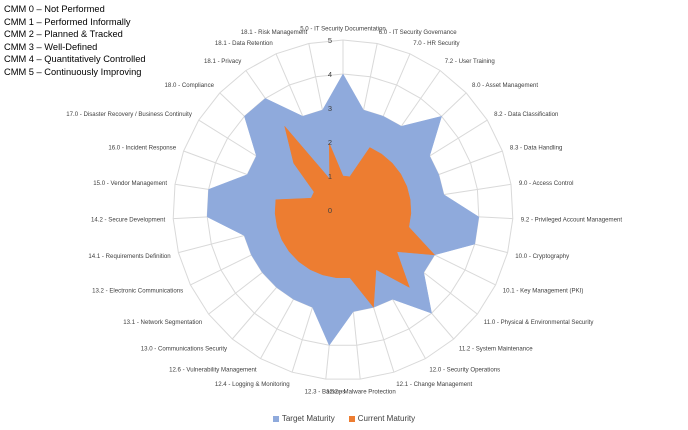 This screenshot has height=430, width=688. What do you see at coordinates (67, 21) in the screenshot?
I see `cmm-level-1: CMM 1 – Performed Informally` at bounding box center [67, 21].